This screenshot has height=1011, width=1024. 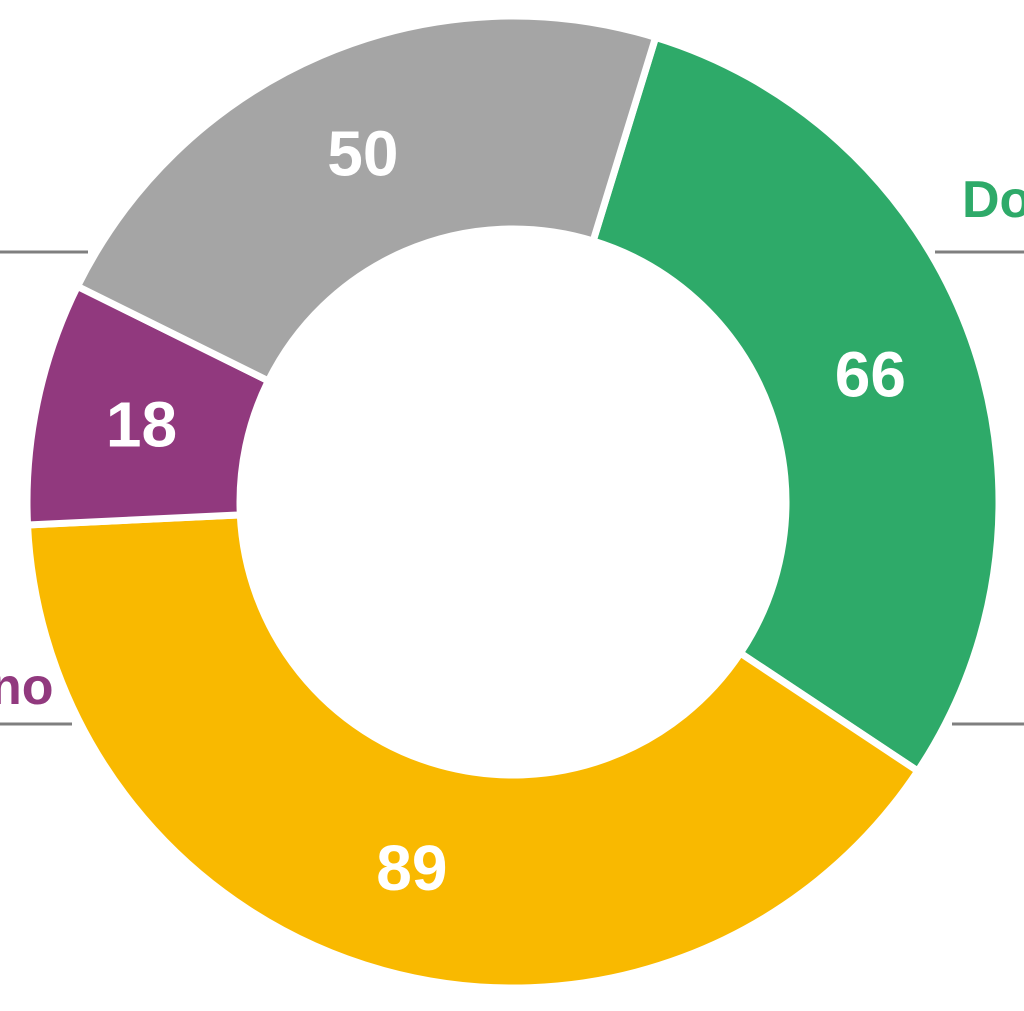 I want to click on donut-value-label-0: 66, so click(x=870, y=374).